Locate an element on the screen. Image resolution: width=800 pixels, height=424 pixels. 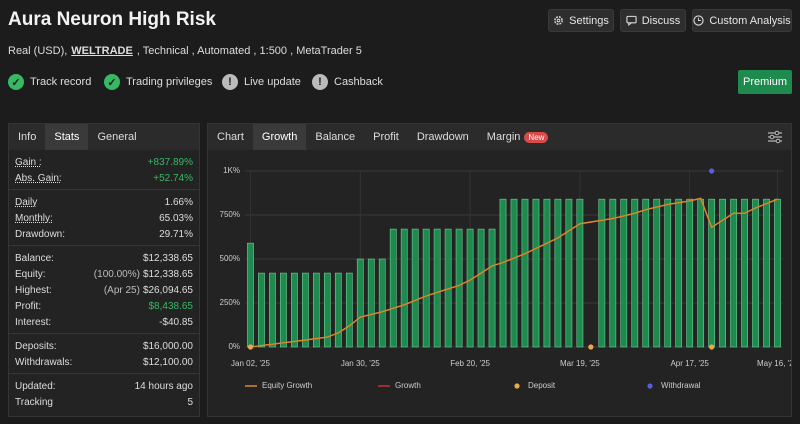
stat-row: Gain : +837.89% is located at coordinates (104, 162).